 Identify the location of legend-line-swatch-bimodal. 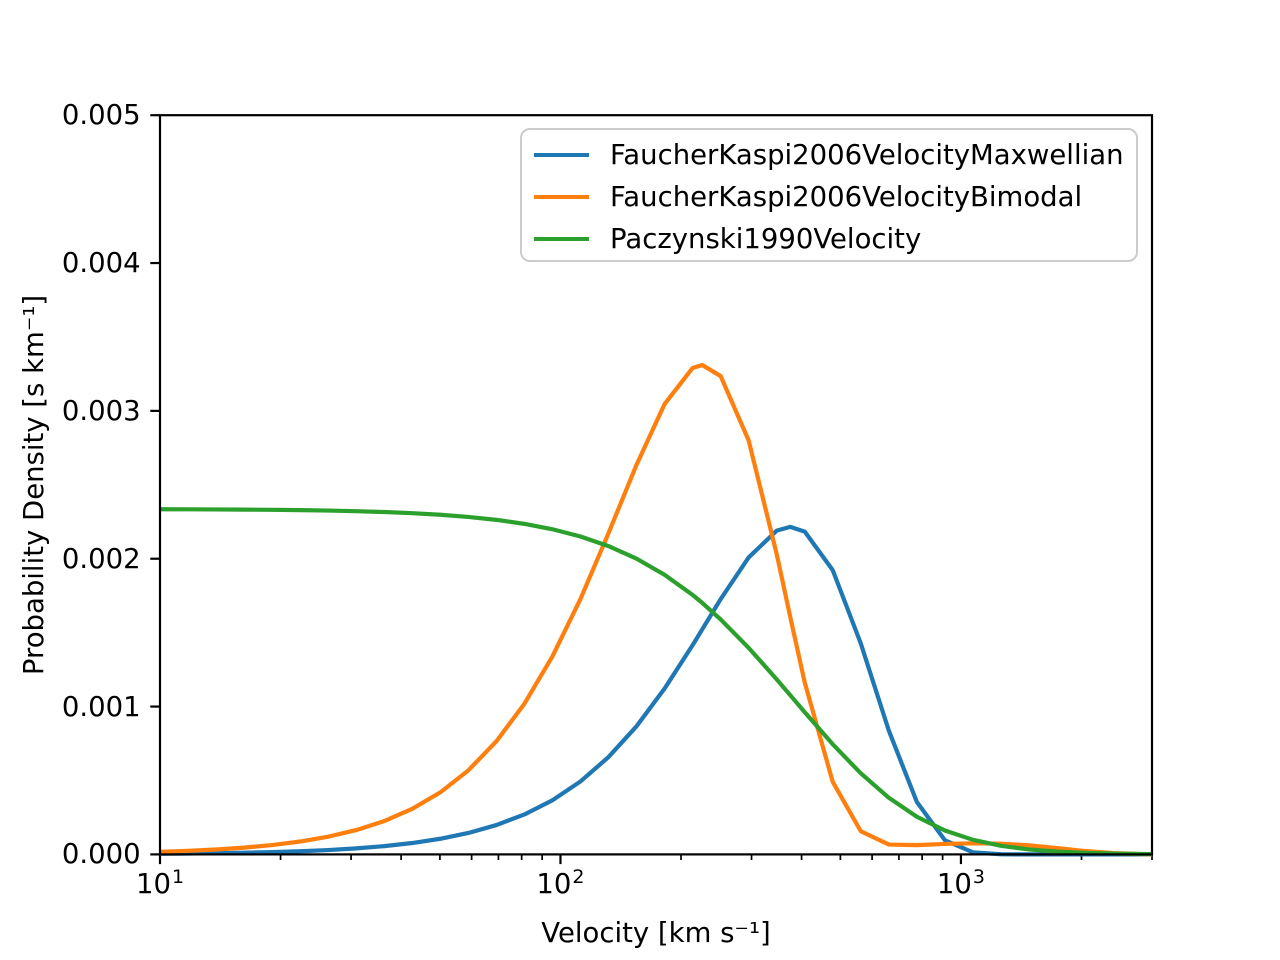
(561, 197).